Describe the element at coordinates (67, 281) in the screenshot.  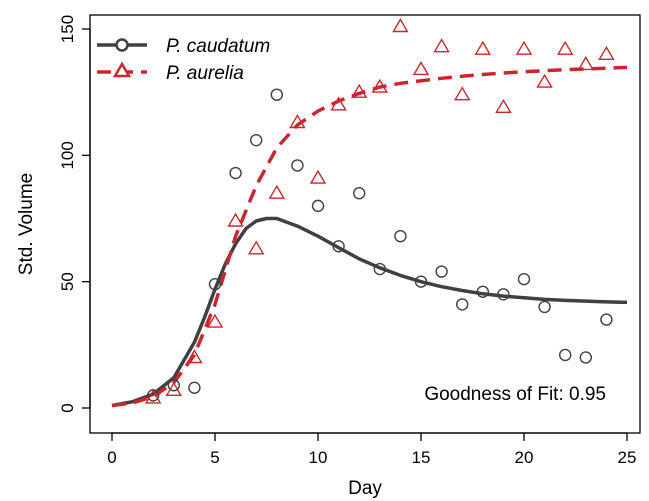
I see `y-tick-label: 50` at that location.